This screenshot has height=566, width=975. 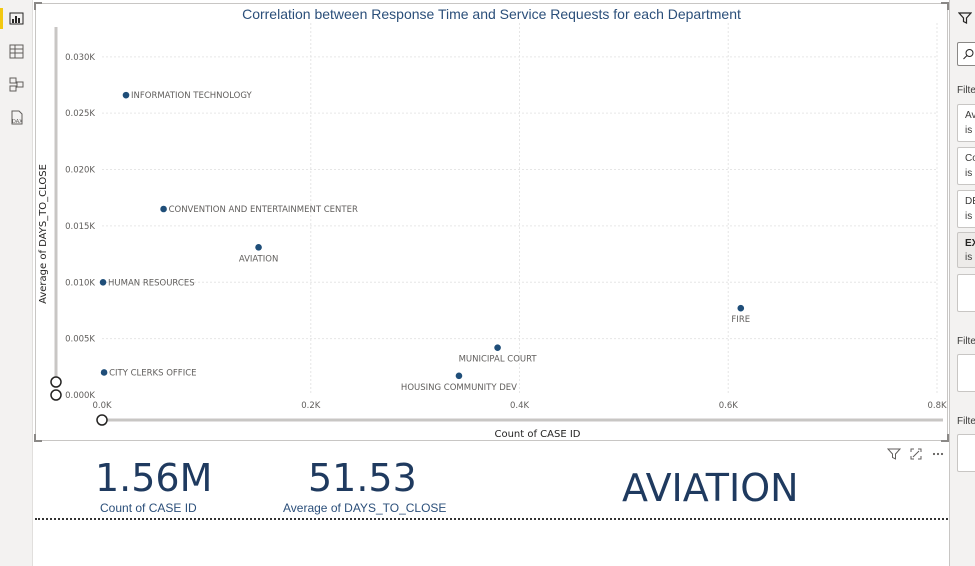 I want to click on y-tick-label: 0.010K, so click(x=80, y=283).